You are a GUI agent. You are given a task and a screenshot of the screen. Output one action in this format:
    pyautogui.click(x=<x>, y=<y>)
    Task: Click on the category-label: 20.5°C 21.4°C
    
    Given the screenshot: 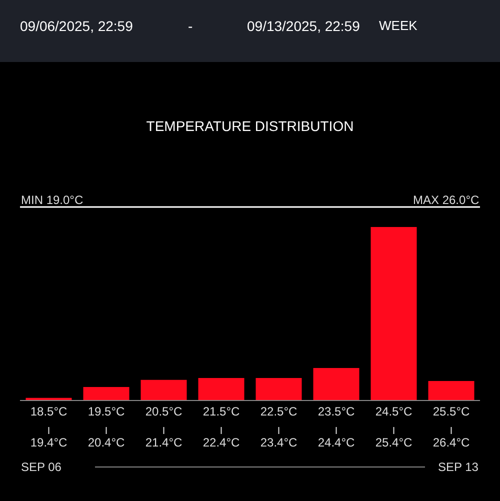 What is the action you would take?
    pyautogui.click(x=163, y=427)
    